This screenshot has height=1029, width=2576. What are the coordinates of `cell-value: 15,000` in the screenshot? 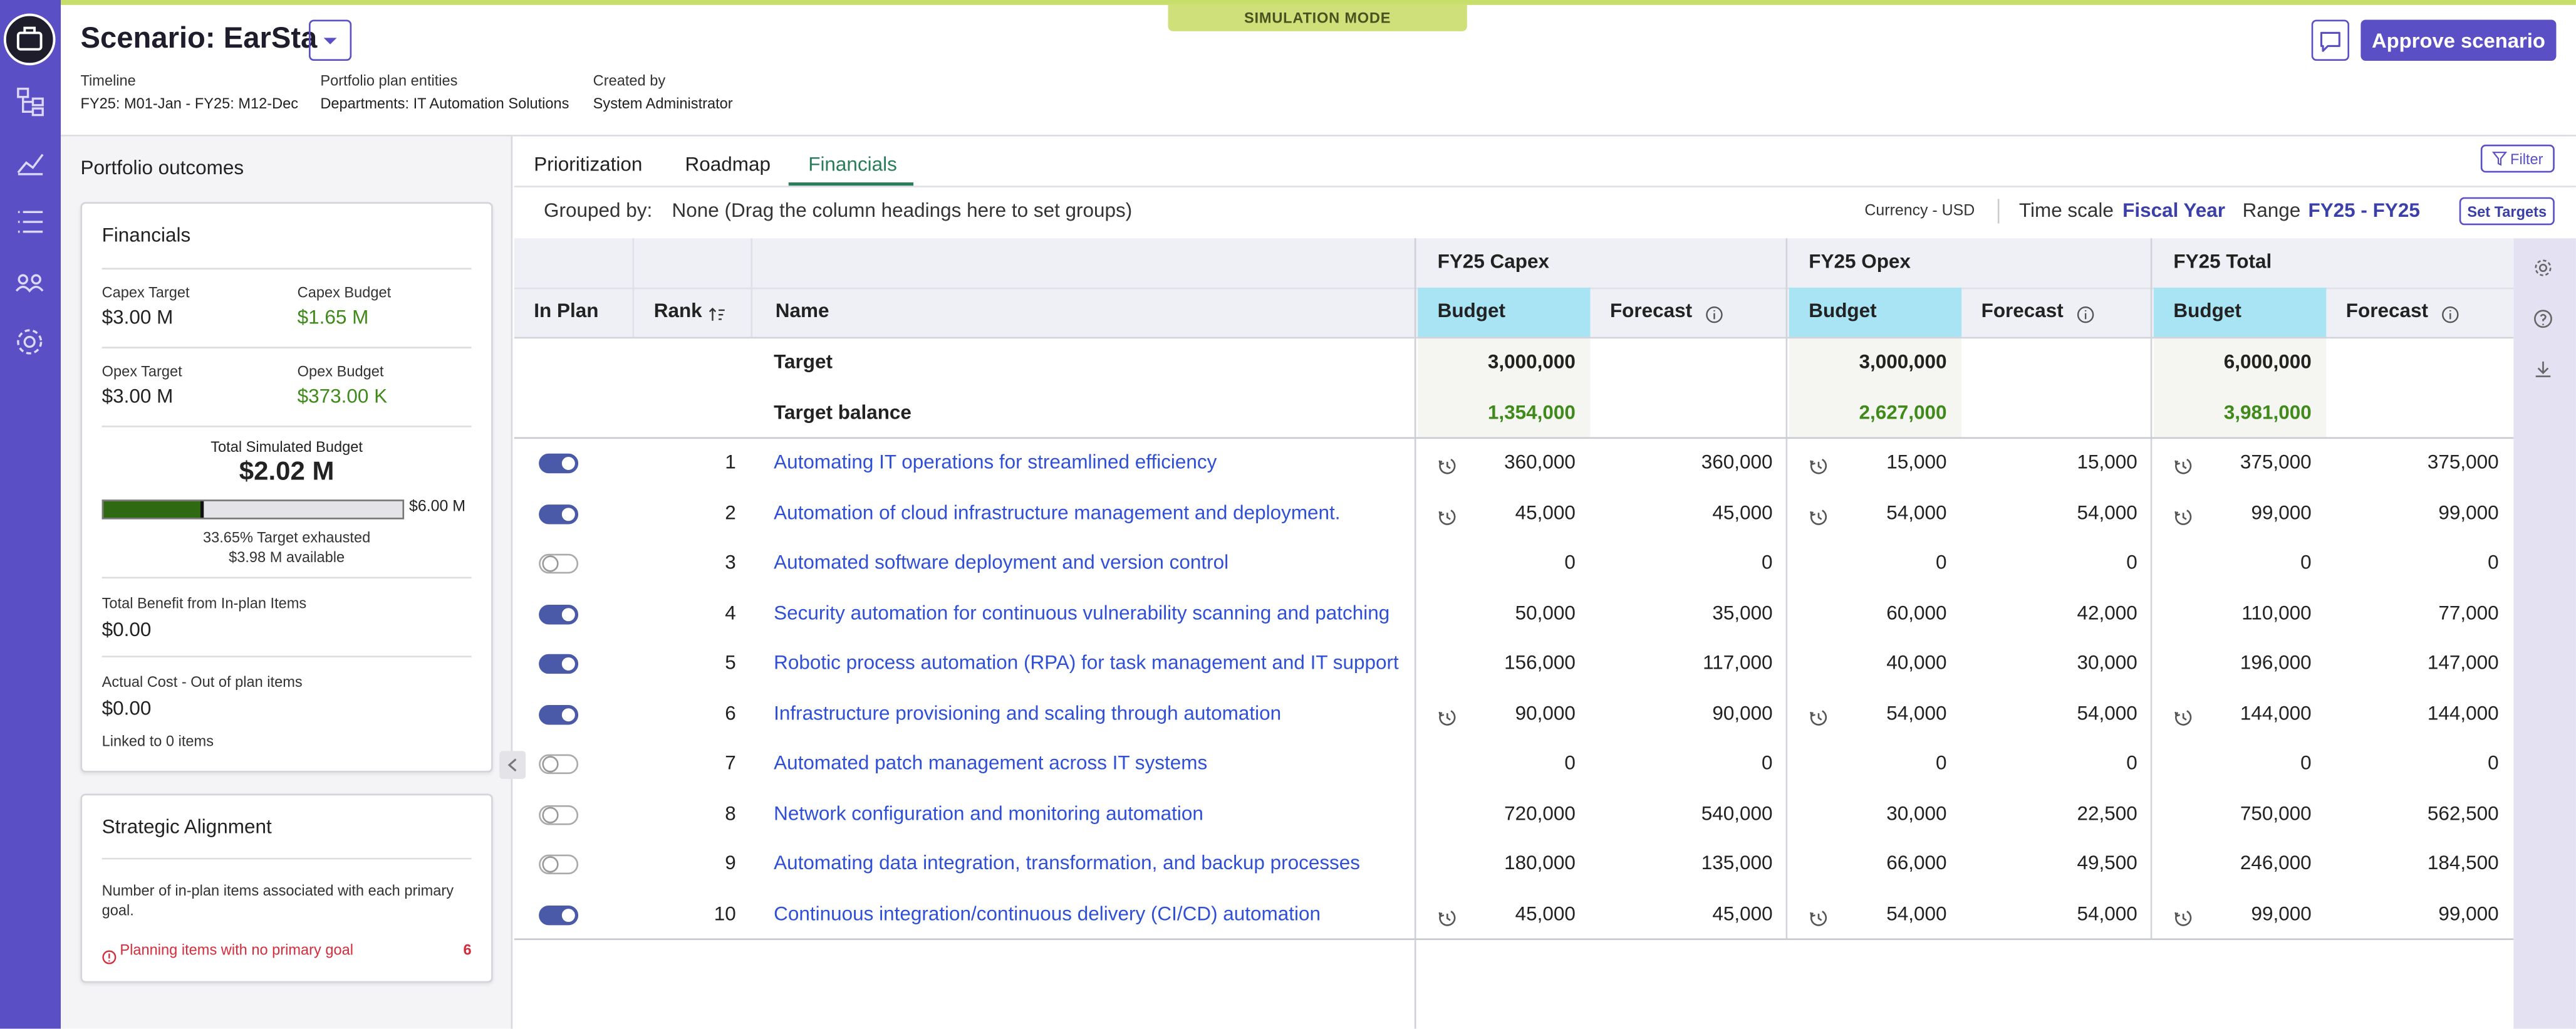 It's located at (1916, 462).